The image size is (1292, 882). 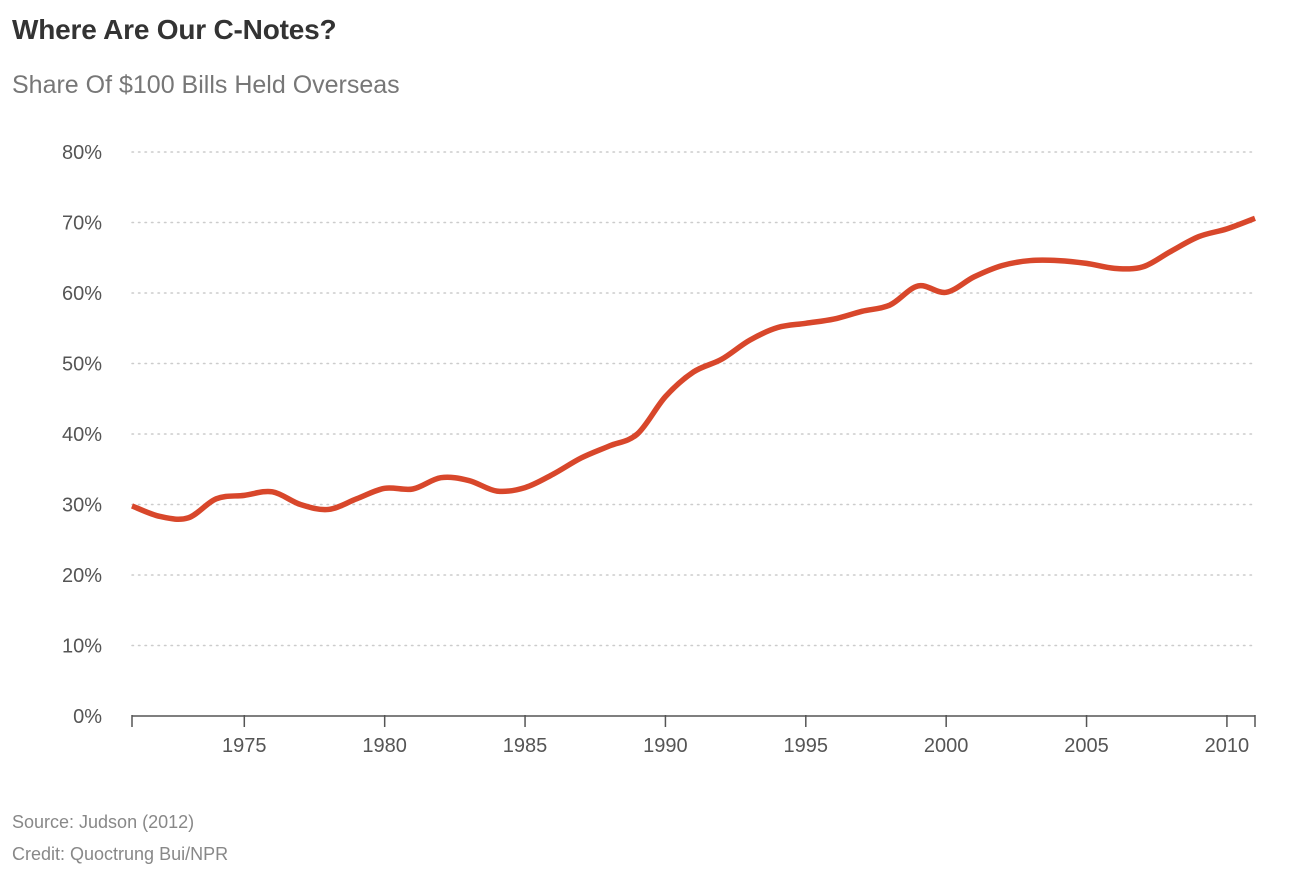 What do you see at coordinates (1142, 266) in the screenshot?
I see `data-point-2007` at bounding box center [1142, 266].